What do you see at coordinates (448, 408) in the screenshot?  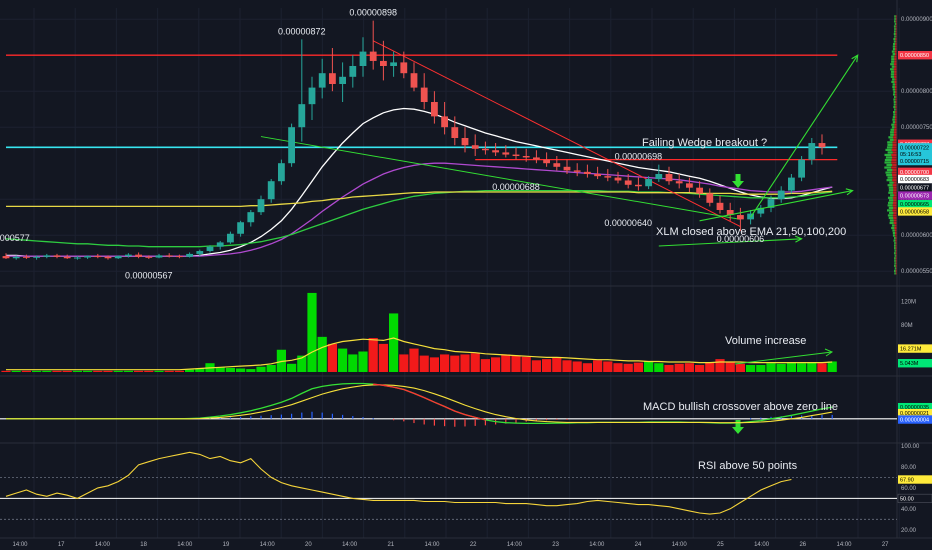 I see `macd-pane` at bounding box center [448, 408].